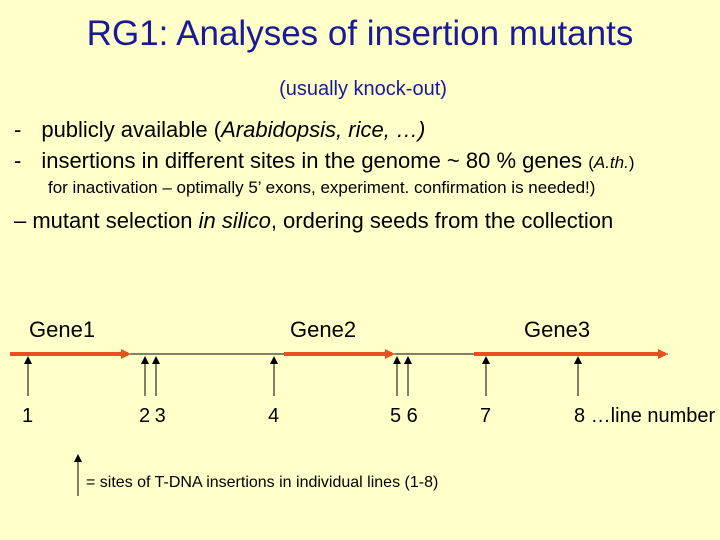 This screenshot has width=720, height=540. What do you see at coordinates (486, 416) in the screenshot?
I see `line-label-7: 7` at bounding box center [486, 416].